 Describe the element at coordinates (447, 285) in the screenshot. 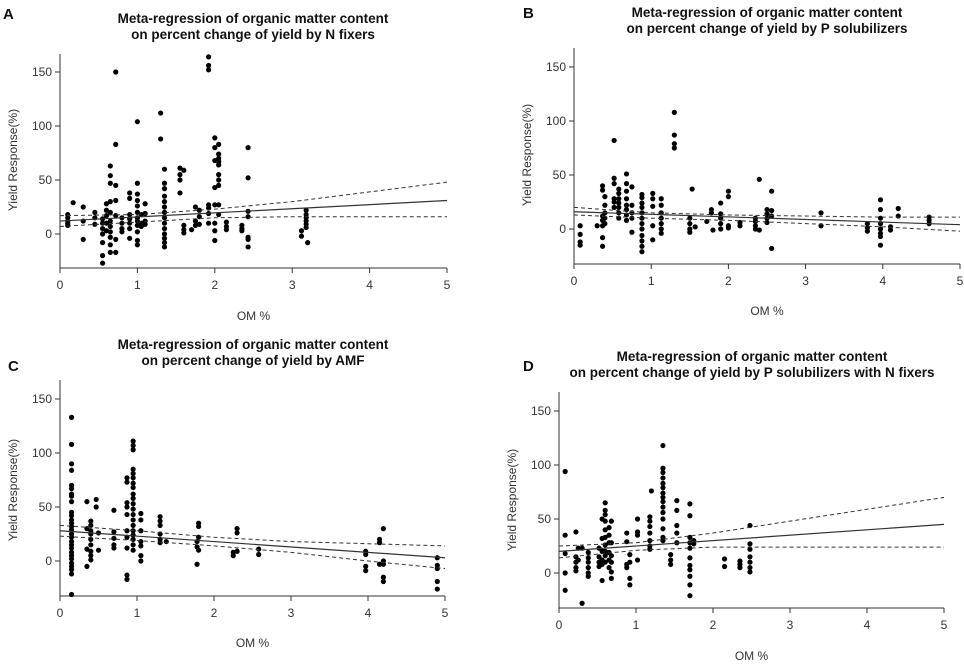

I see `x-tick-label: 5` at that location.